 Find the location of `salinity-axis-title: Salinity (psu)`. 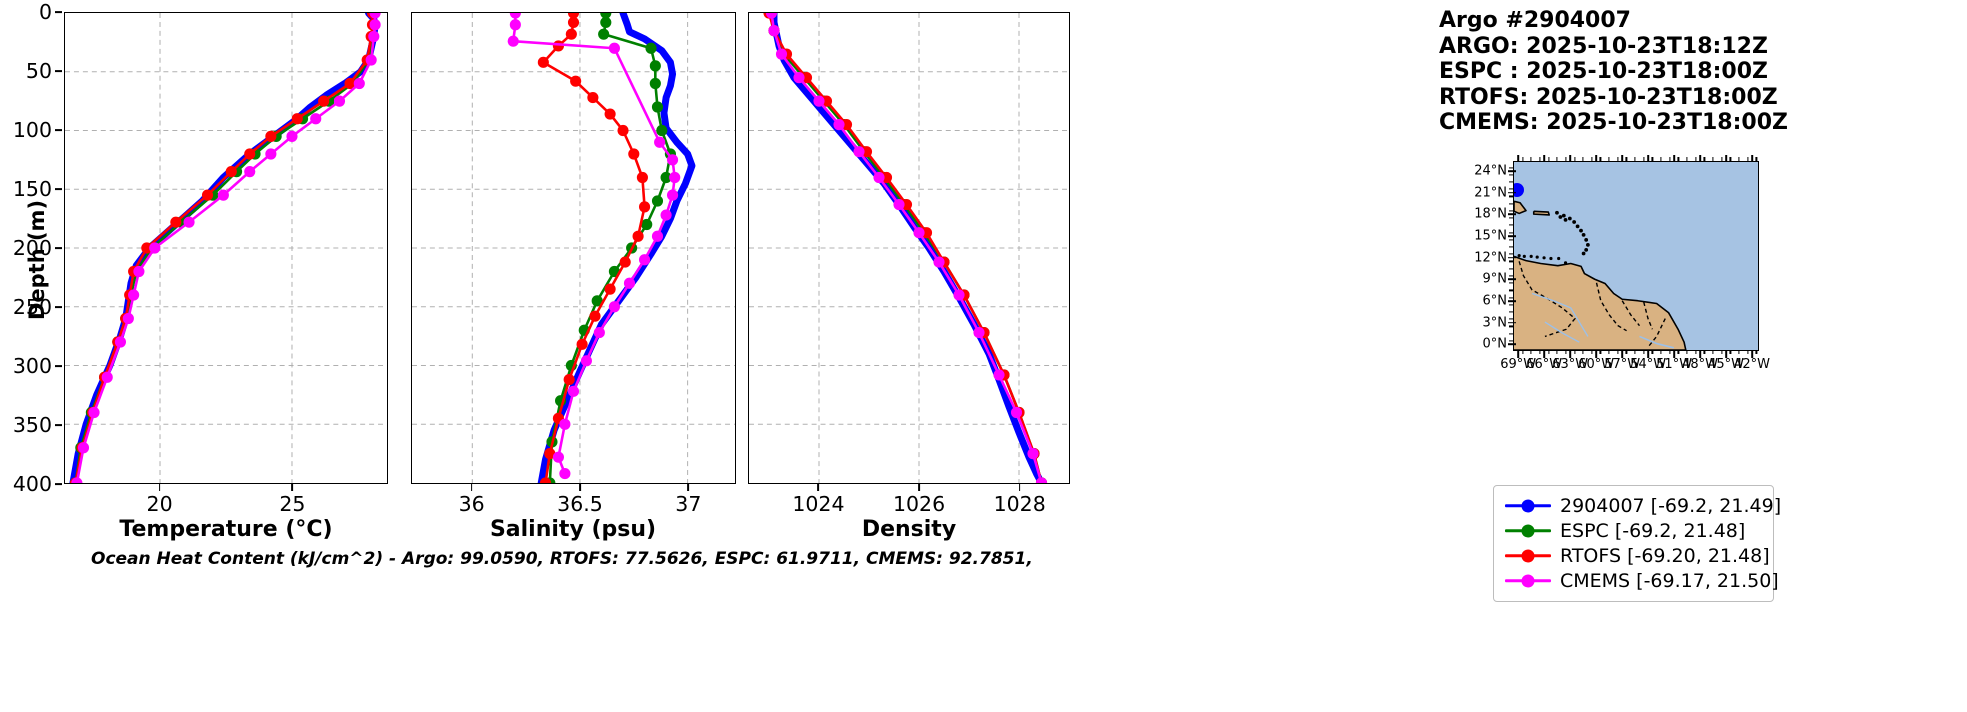

salinity-axis-title: Salinity (psu) is located at coordinates (573, 529).